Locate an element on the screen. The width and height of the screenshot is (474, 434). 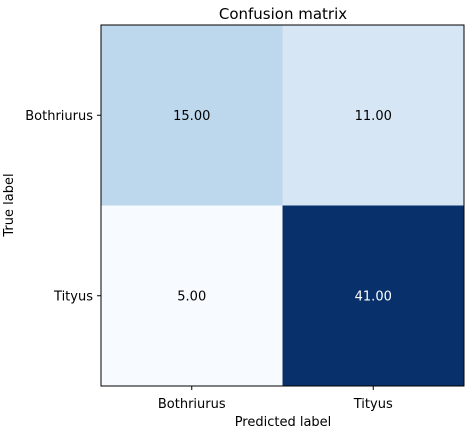
cell-value-label: 41.00 is located at coordinates (373, 296).